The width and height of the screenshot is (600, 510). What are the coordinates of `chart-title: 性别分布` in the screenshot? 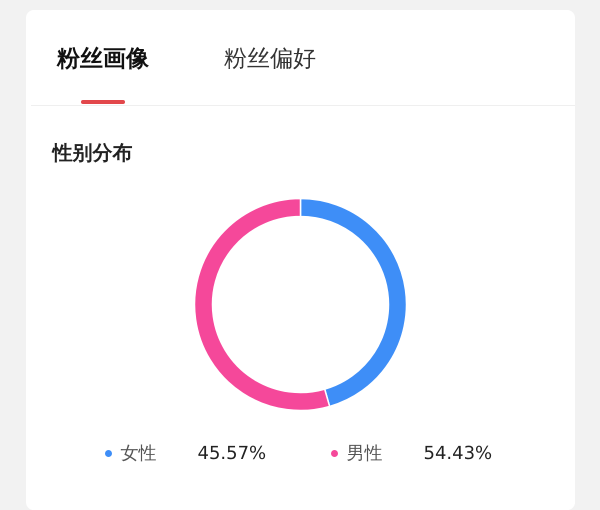 It's located at (91, 152).